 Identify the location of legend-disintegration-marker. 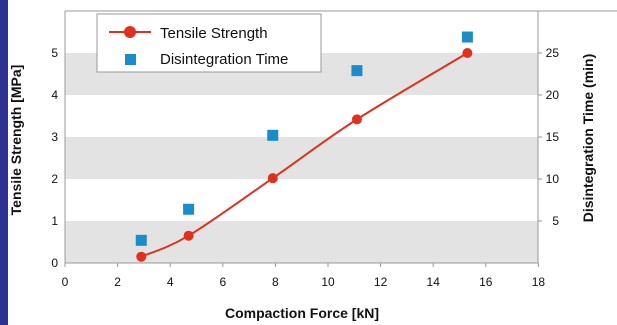
(130, 59).